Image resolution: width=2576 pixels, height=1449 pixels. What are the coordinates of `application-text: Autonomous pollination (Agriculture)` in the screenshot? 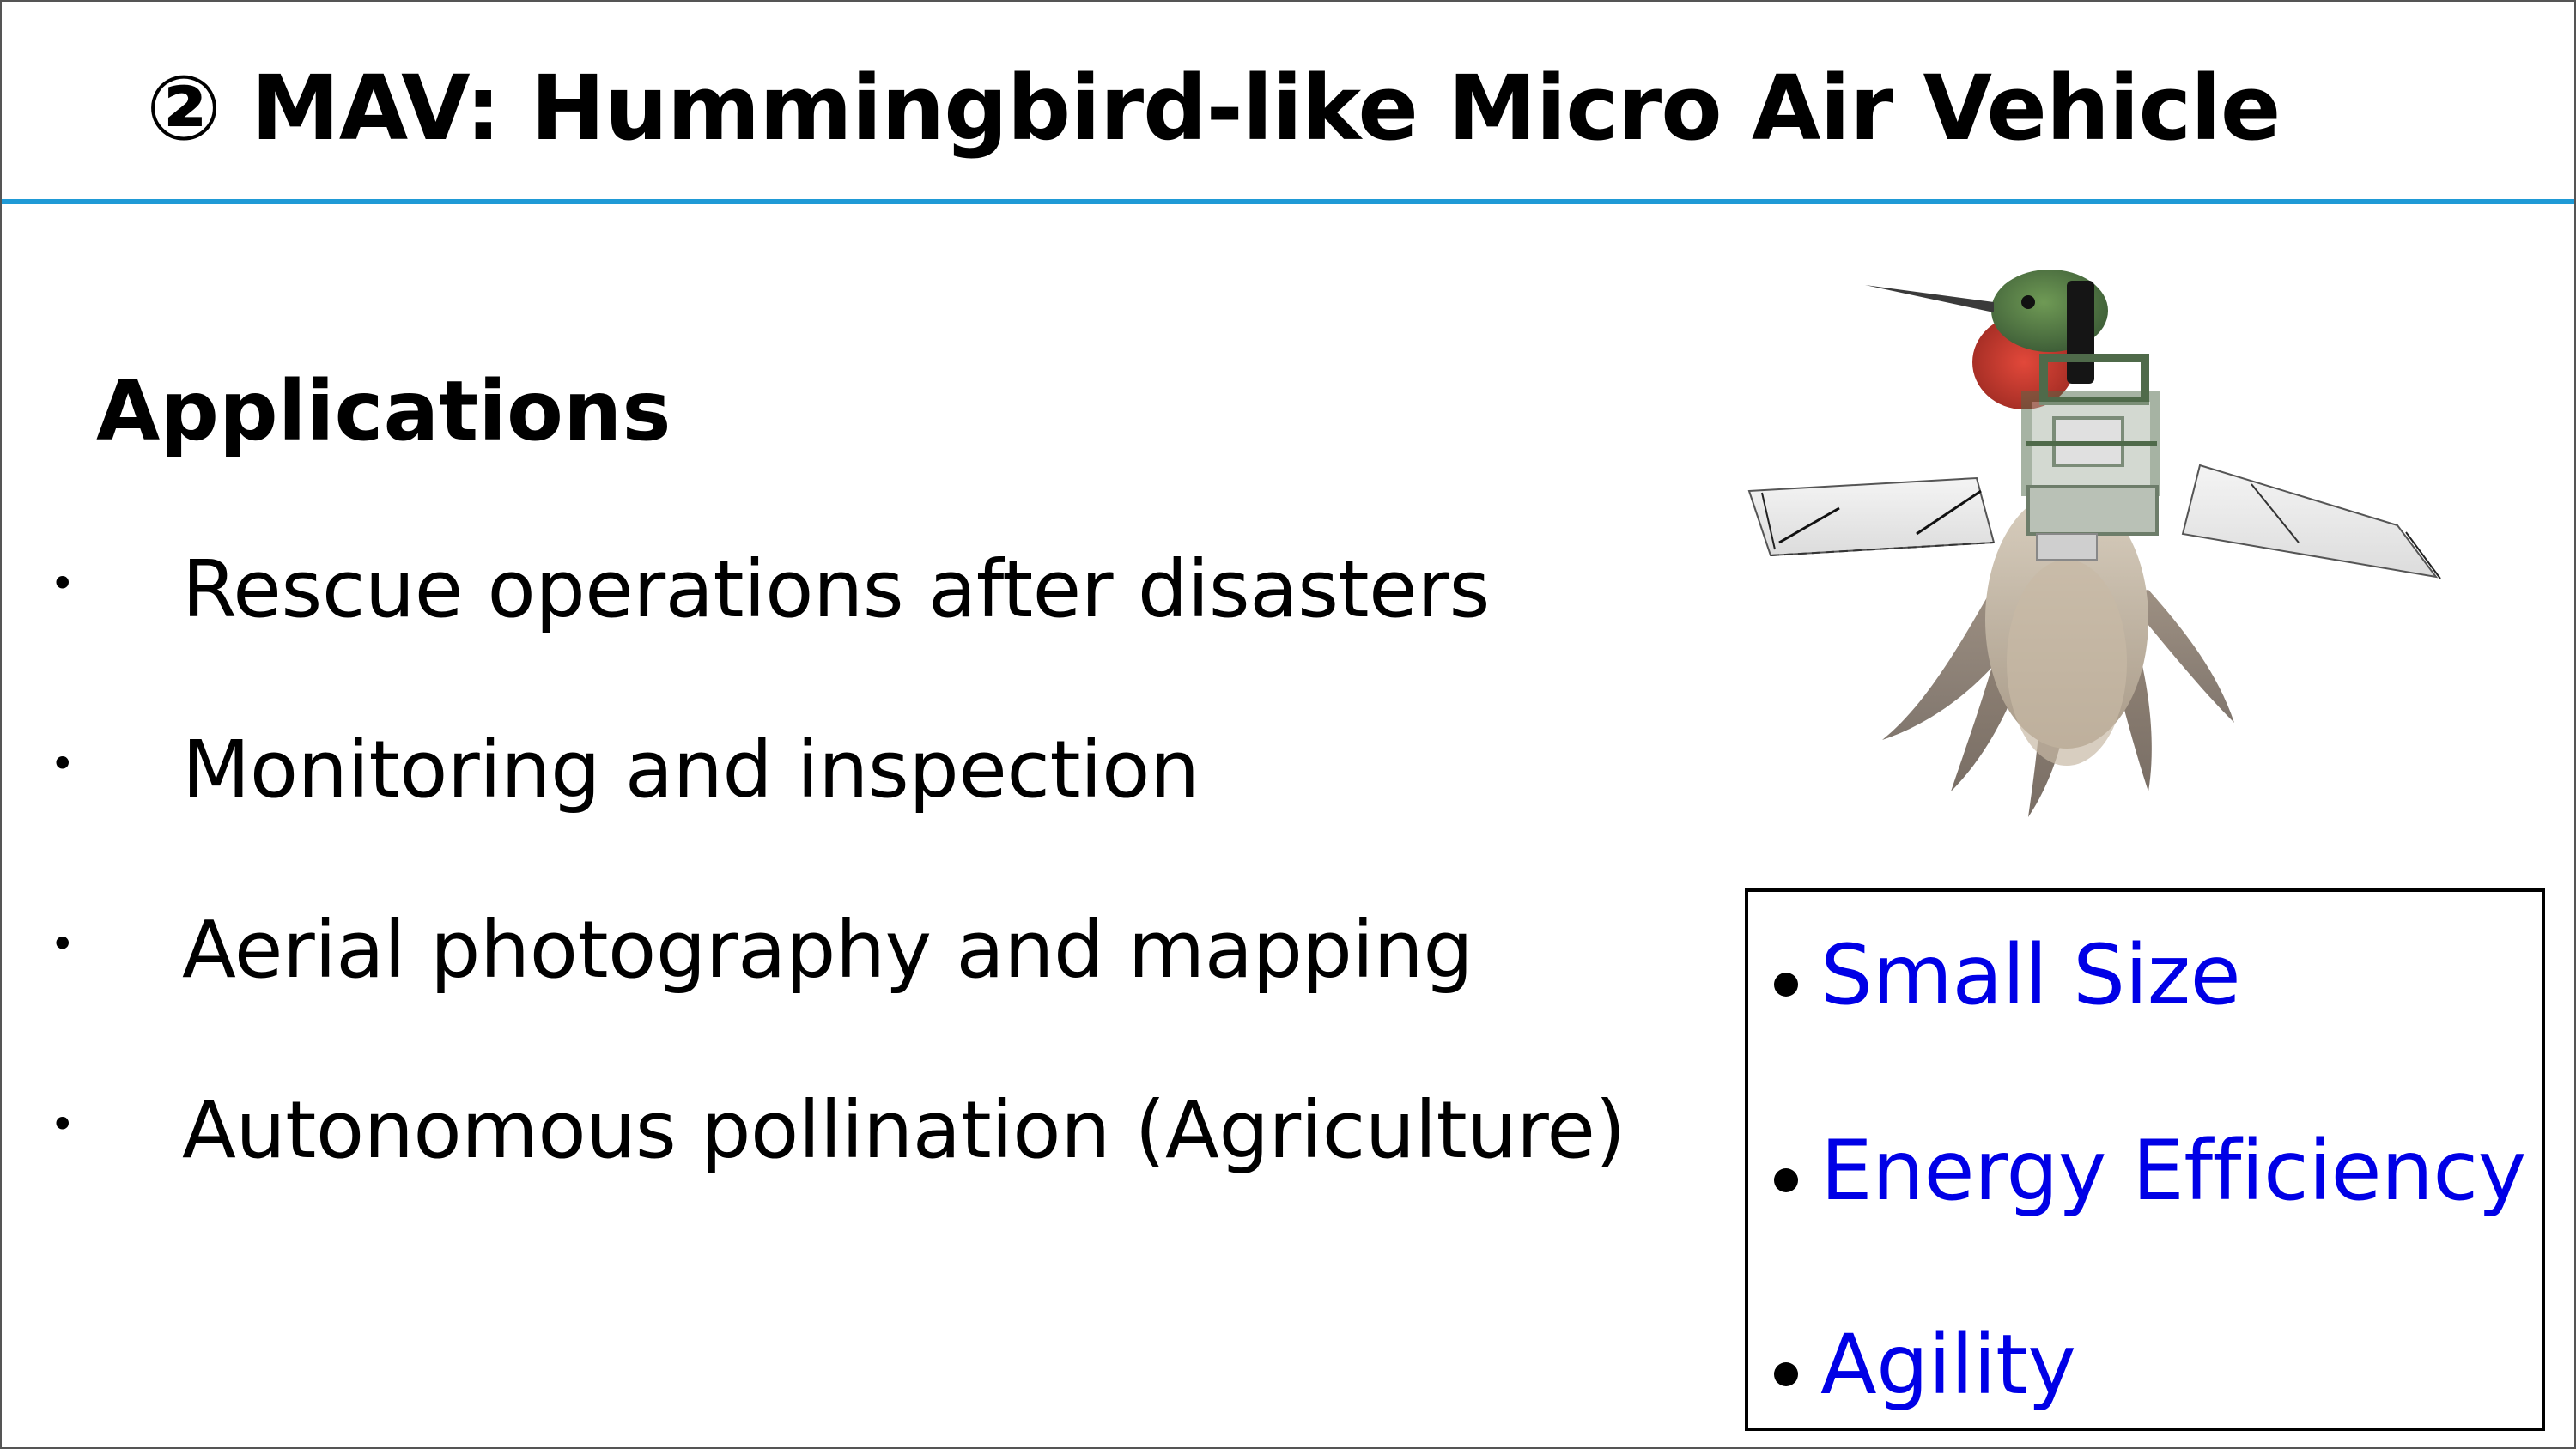 It's located at (903, 1130).